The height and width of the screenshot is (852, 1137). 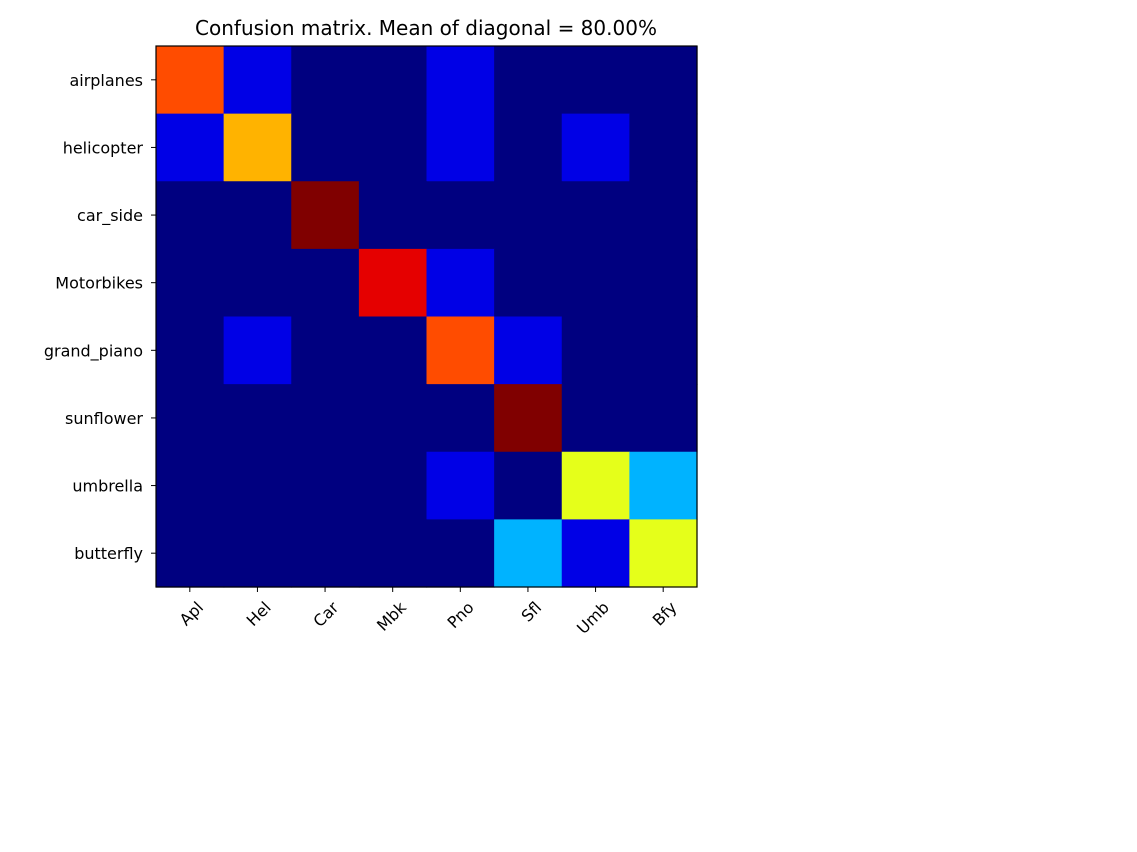 What do you see at coordinates (259, 614) in the screenshot?
I see `x-tick-label: Hel` at bounding box center [259, 614].